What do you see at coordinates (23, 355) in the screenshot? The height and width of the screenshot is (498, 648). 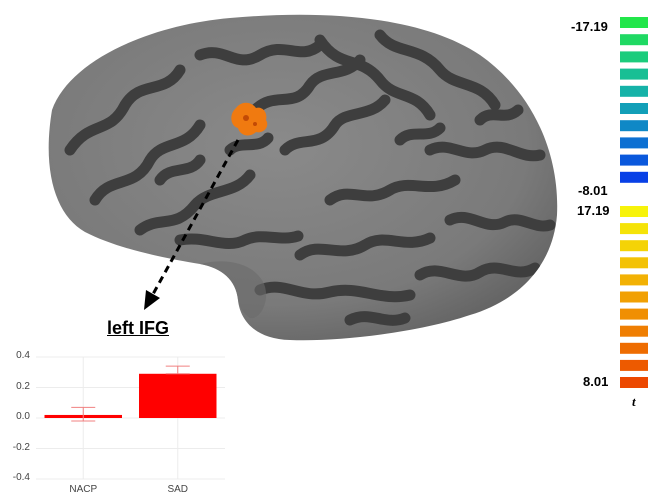 I see `y-tick-label: 0.4` at bounding box center [23, 355].